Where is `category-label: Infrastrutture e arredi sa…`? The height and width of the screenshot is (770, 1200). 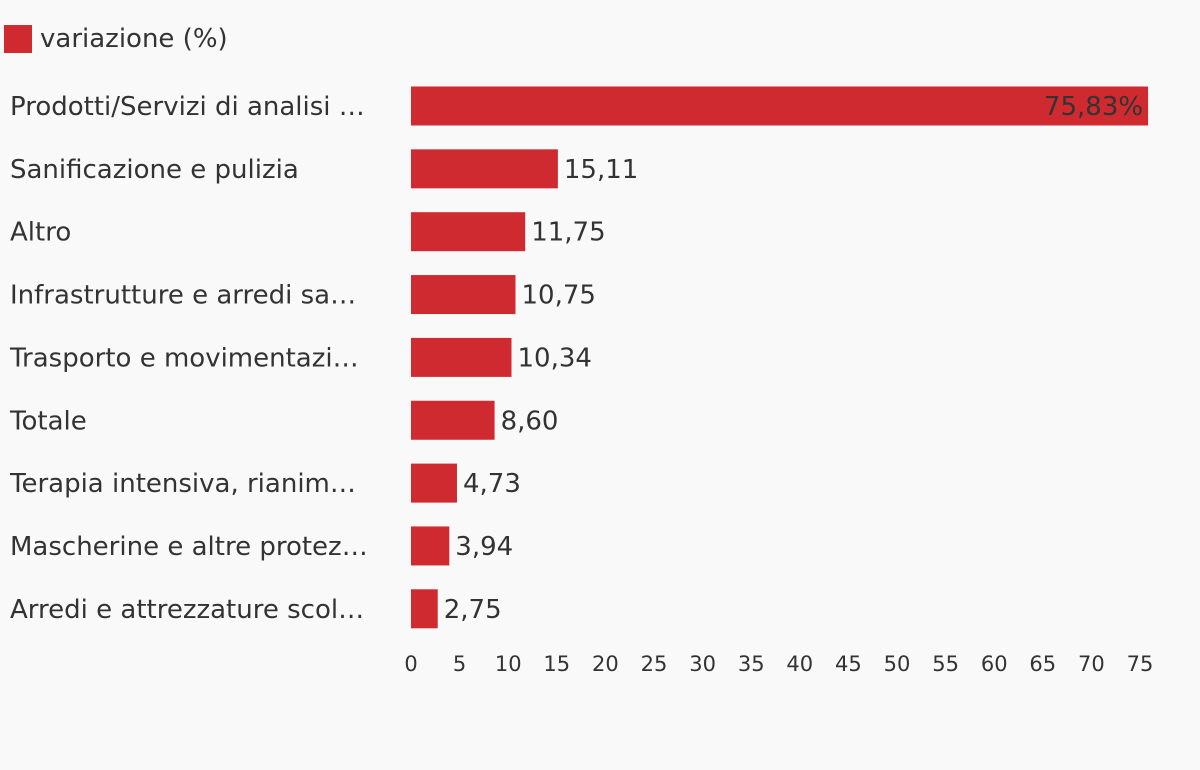 category-label: Infrastrutture e arredi sa… is located at coordinates (183, 296).